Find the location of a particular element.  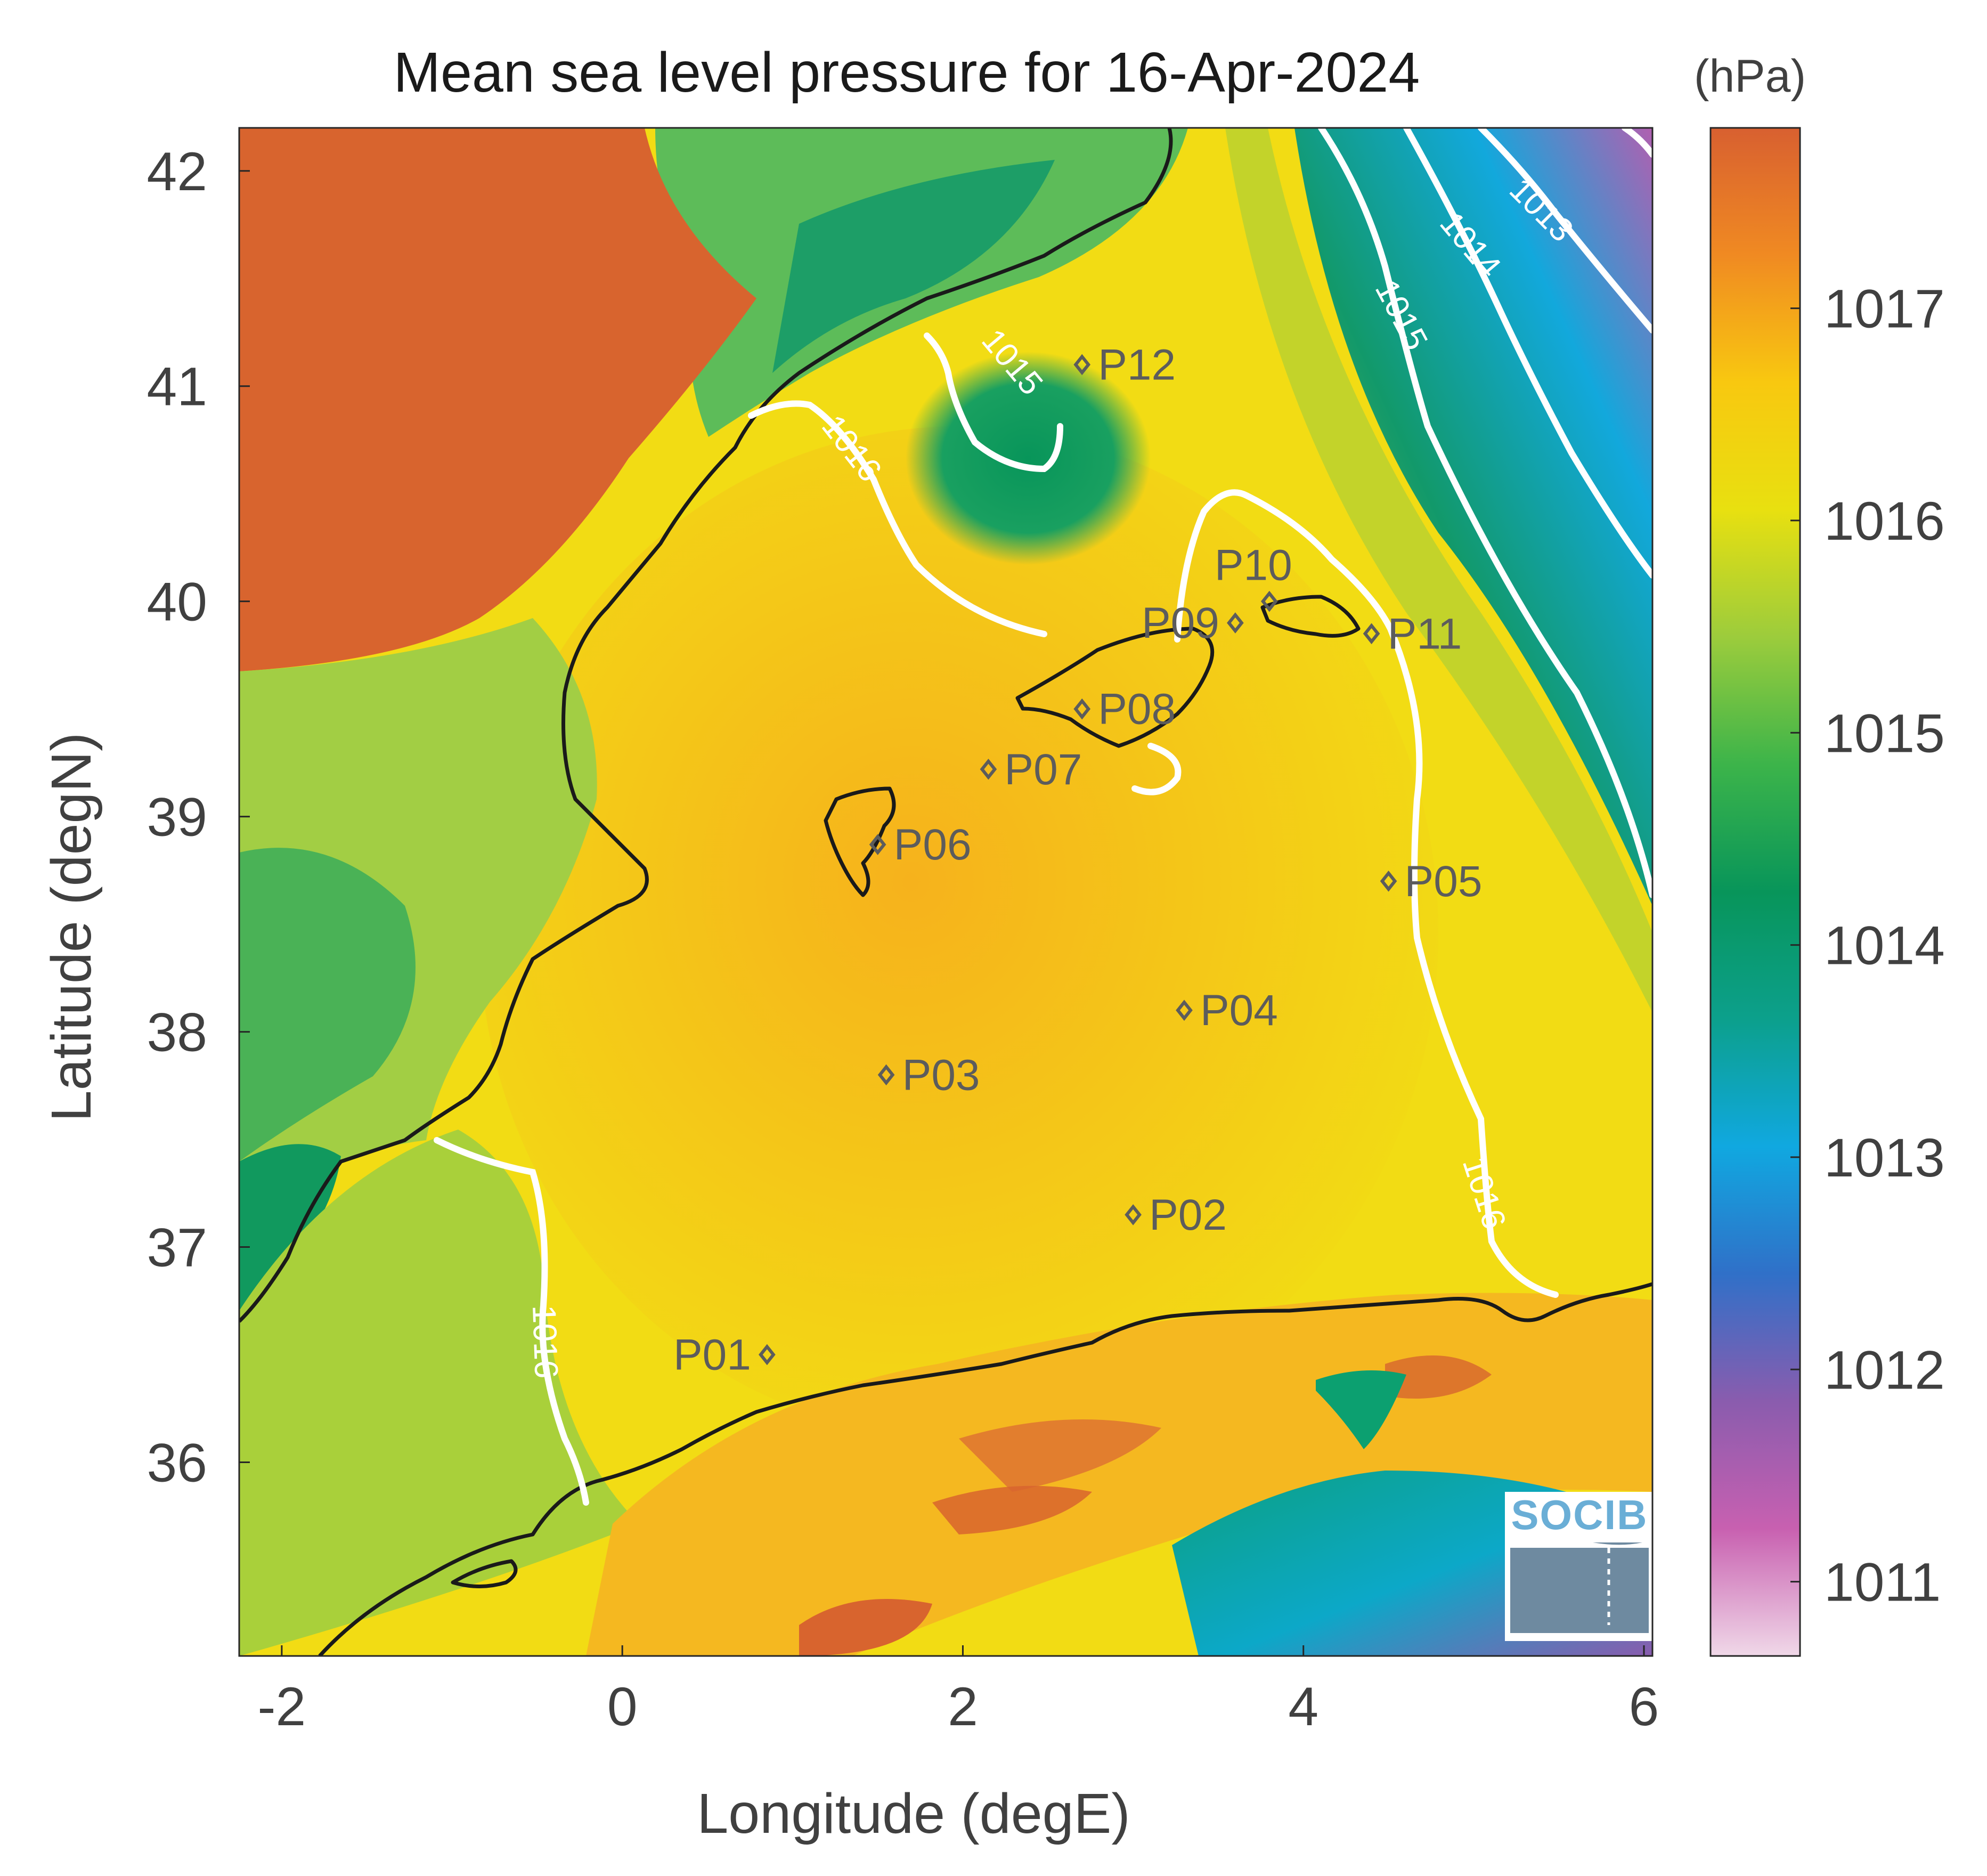

x-axis-label: Longitude (degE) is located at coordinates (913, 1814).